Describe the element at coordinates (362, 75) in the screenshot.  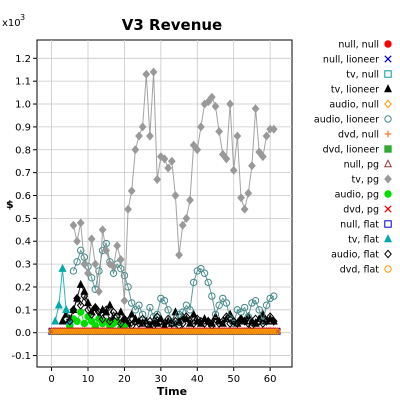
I see `legend-label: tv, null` at that location.